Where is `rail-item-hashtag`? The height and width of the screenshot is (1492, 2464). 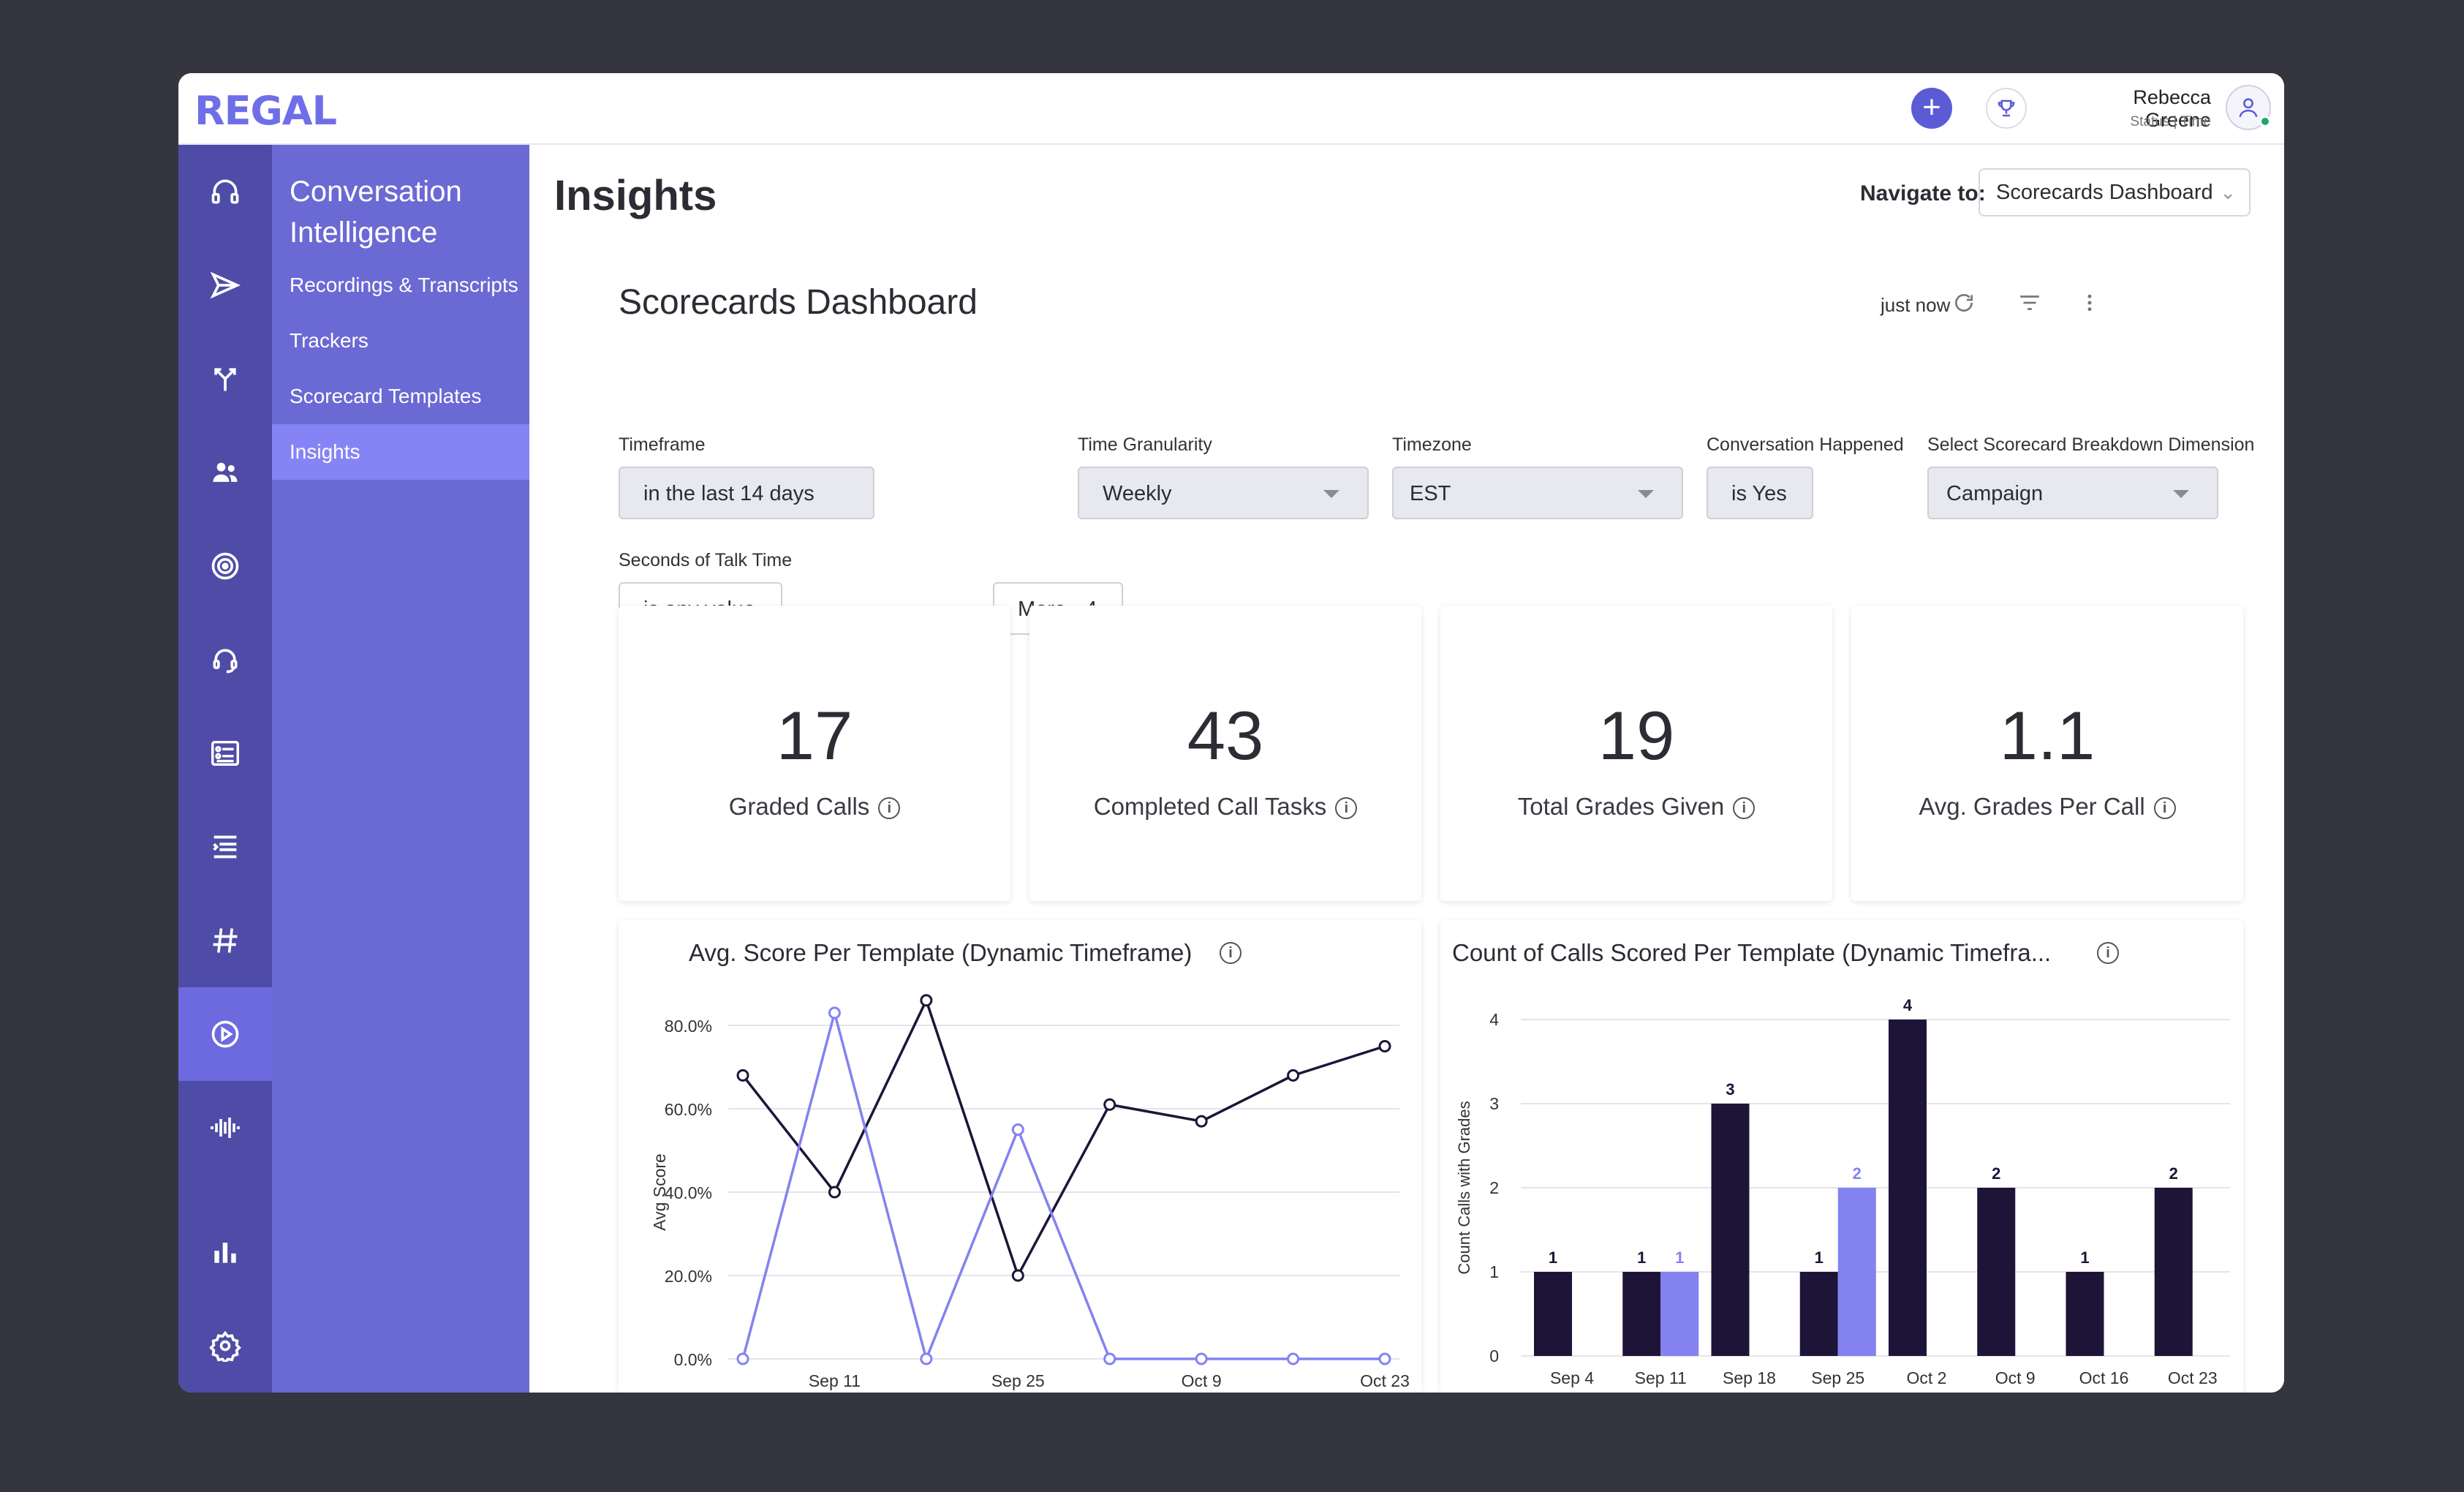
rail-item-hashtag is located at coordinates (225, 940).